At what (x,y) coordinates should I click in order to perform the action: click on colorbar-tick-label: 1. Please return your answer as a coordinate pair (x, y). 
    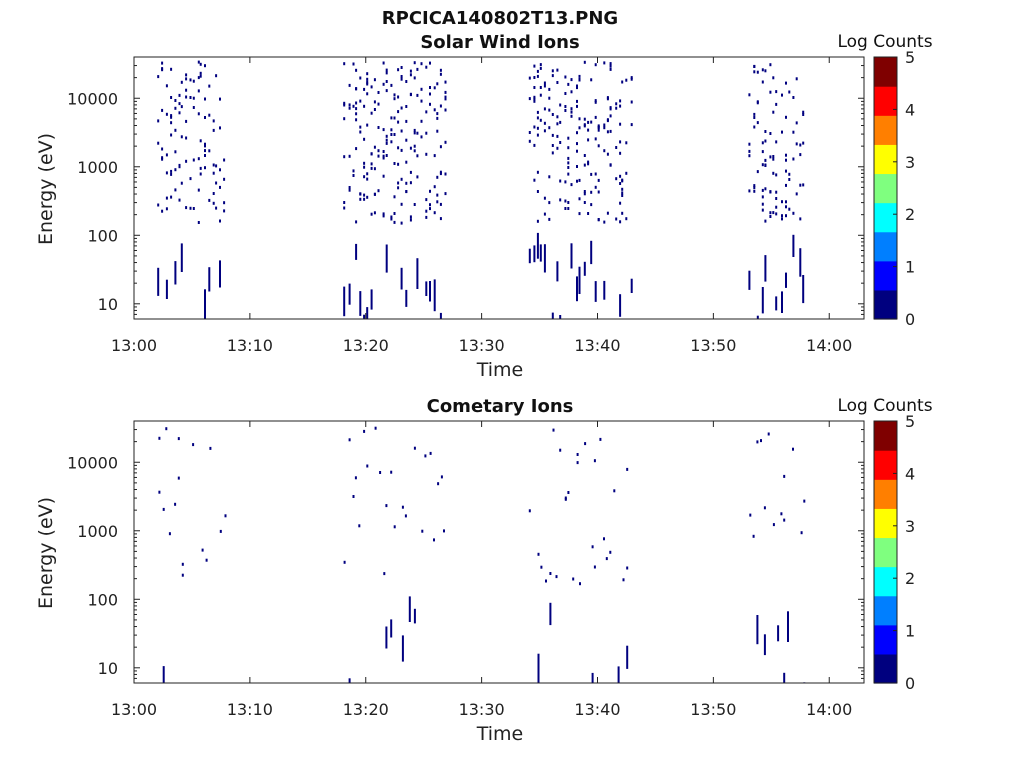
    Looking at the image, I should click on (910, 267).